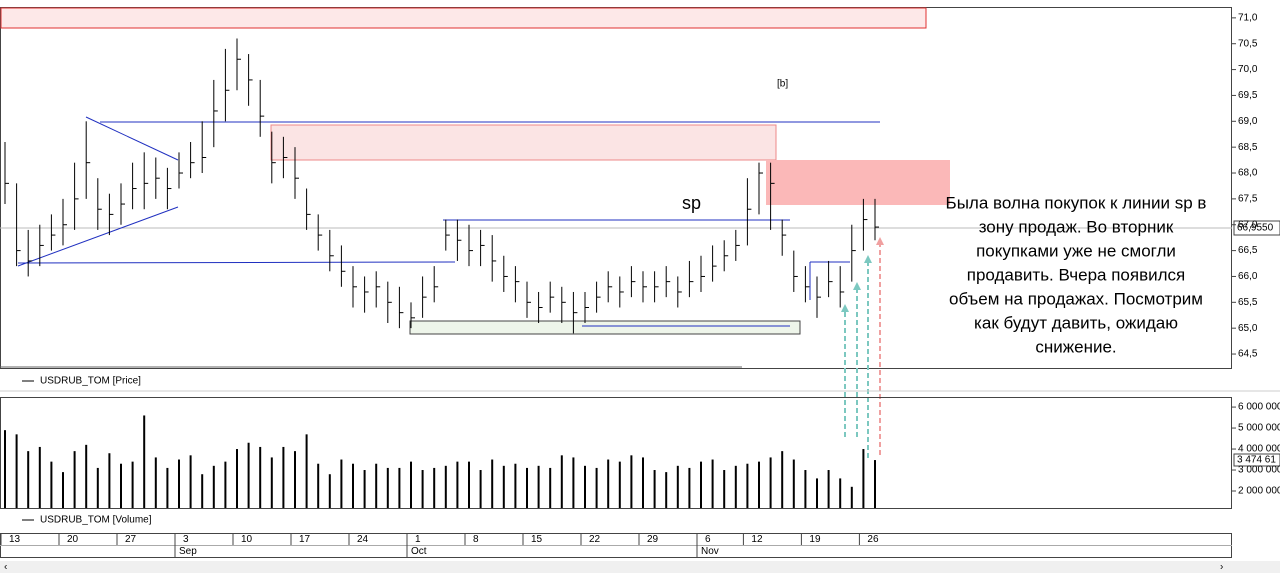  I want to click on month-label: Oct, so click(419, 551).